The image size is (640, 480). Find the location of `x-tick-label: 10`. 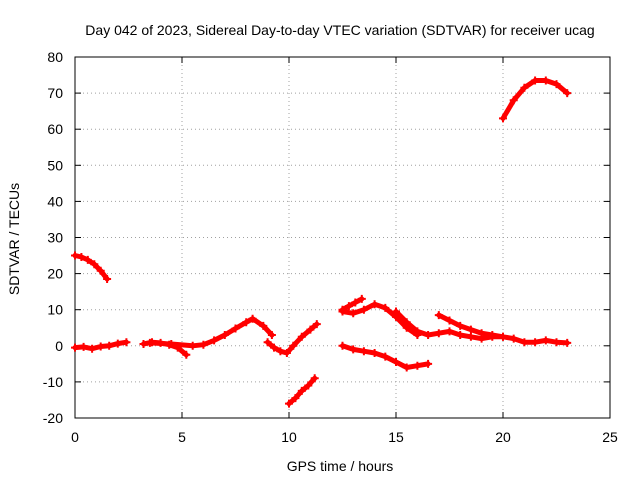

x-tick-label: 10 is located at coordinates (289, 437).